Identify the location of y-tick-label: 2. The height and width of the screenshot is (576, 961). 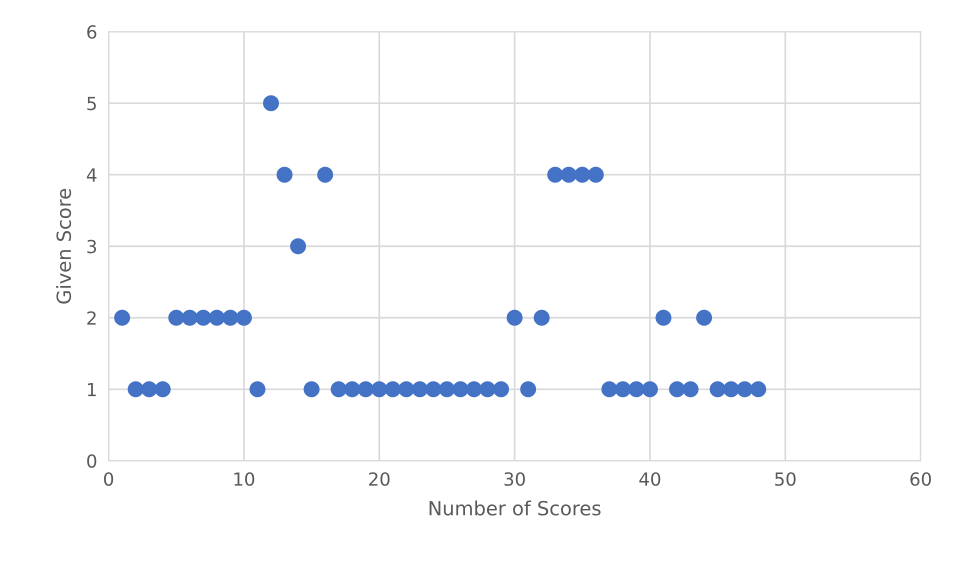
(91, 318).